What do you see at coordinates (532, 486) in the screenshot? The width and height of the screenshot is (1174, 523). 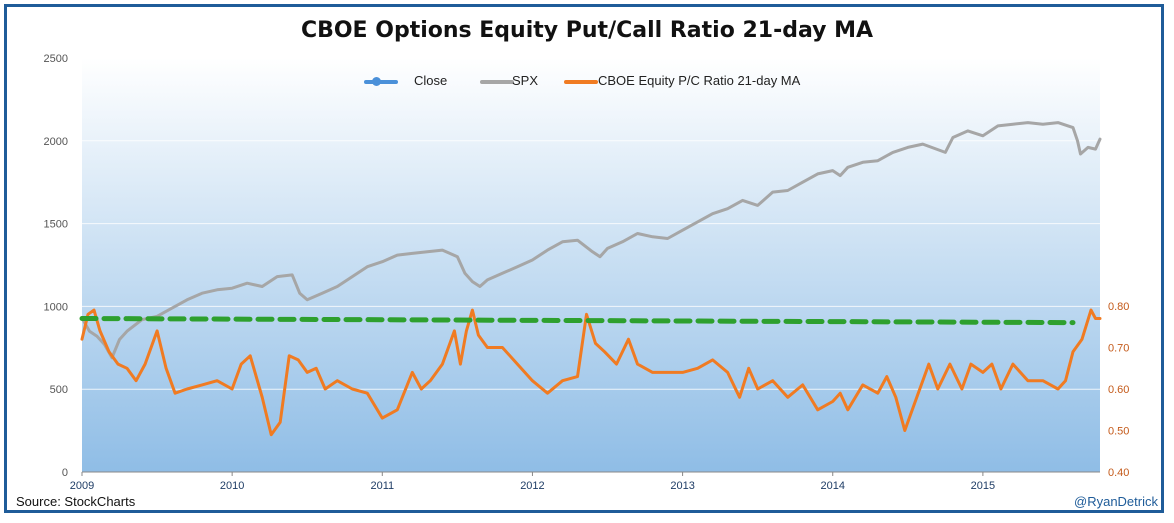 I see `x-tick-label: 2012` at bounding box center [532, 486].